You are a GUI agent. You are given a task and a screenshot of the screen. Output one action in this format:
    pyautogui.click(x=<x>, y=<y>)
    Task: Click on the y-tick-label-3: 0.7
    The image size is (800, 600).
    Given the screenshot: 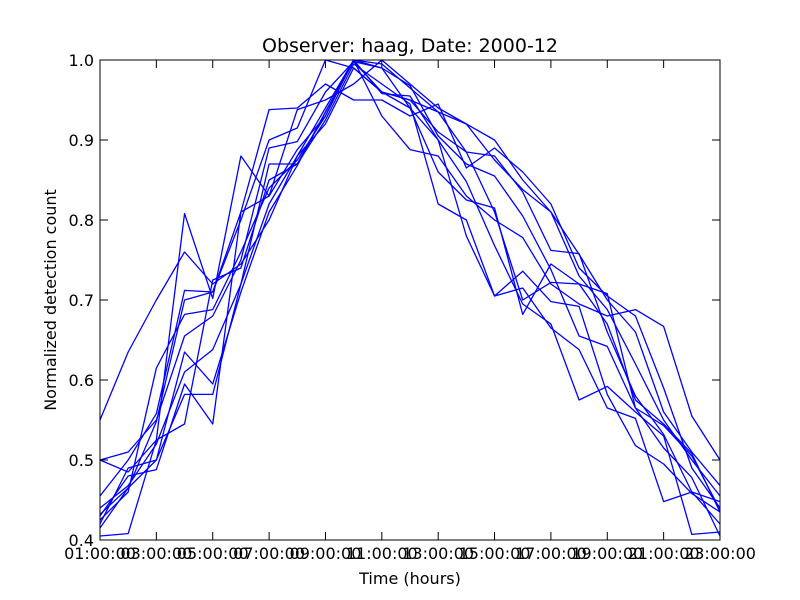 What is the action you would take?
    pyautogui.click(x=81, y=300)
    